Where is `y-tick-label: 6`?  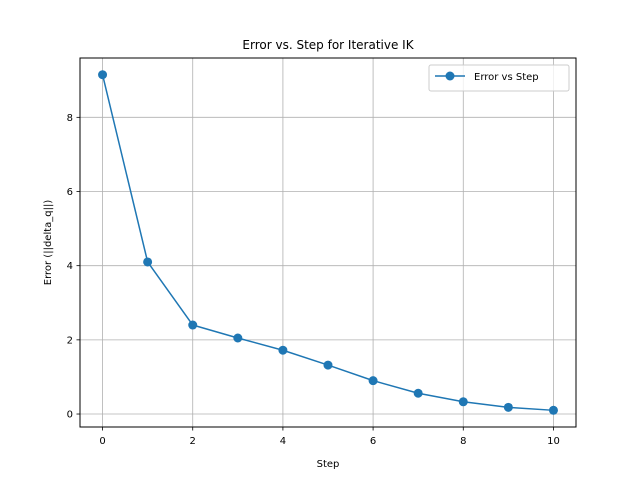 y-tick-label: 6 is located at coordinates (70, 192).